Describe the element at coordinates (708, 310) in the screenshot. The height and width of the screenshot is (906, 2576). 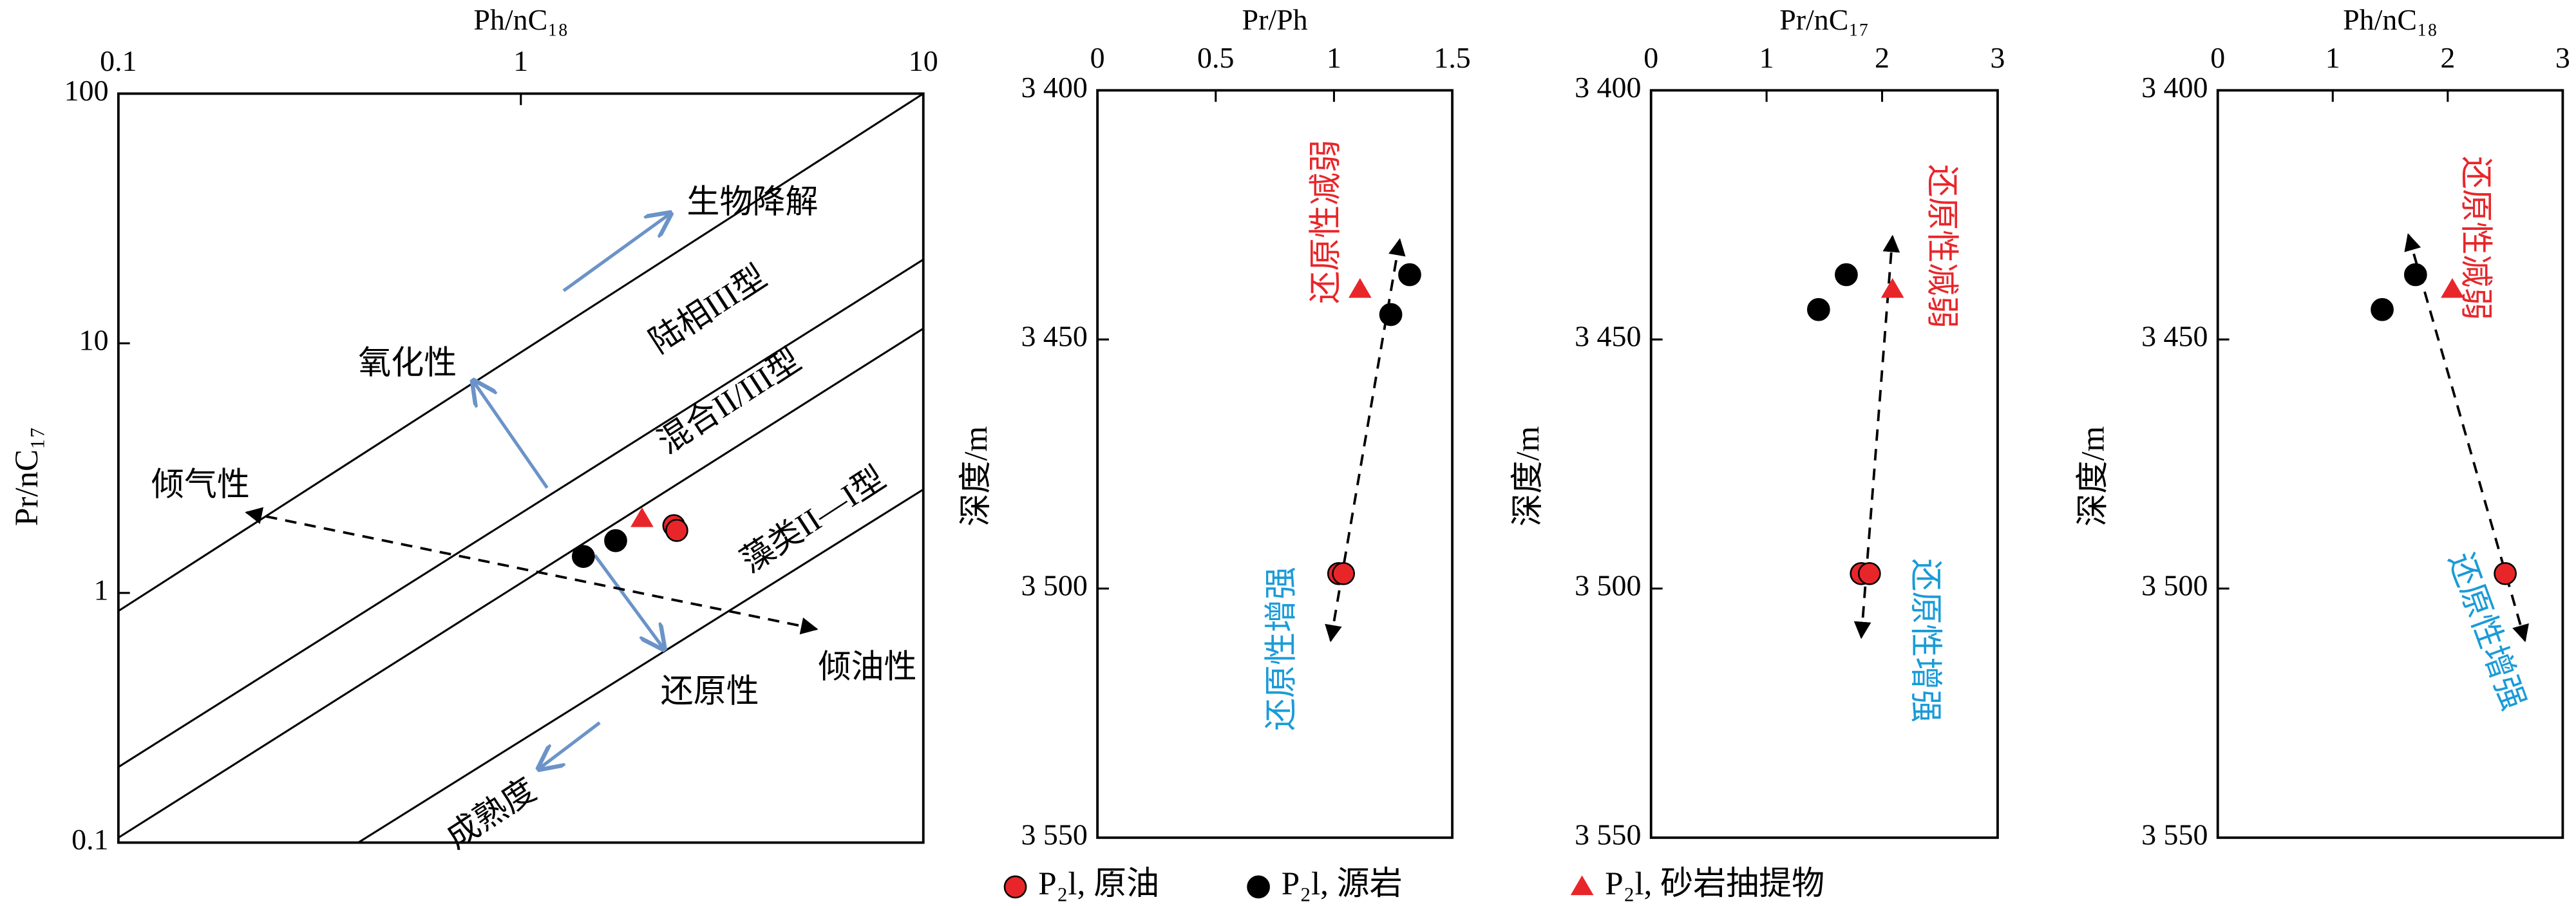
I see `annotation: 陆相III型` at that location.